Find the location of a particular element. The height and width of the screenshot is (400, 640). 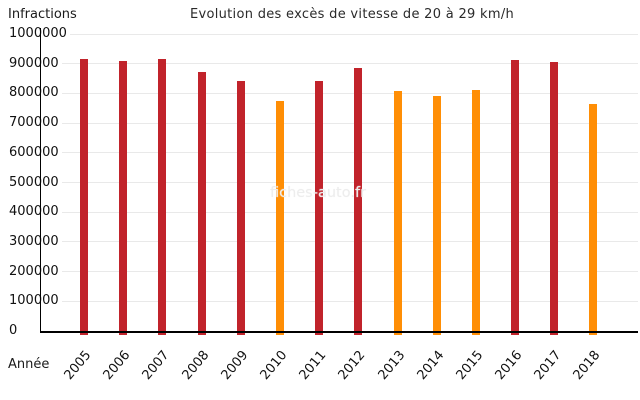

bar-2018 is located at coordinates (593, 219).